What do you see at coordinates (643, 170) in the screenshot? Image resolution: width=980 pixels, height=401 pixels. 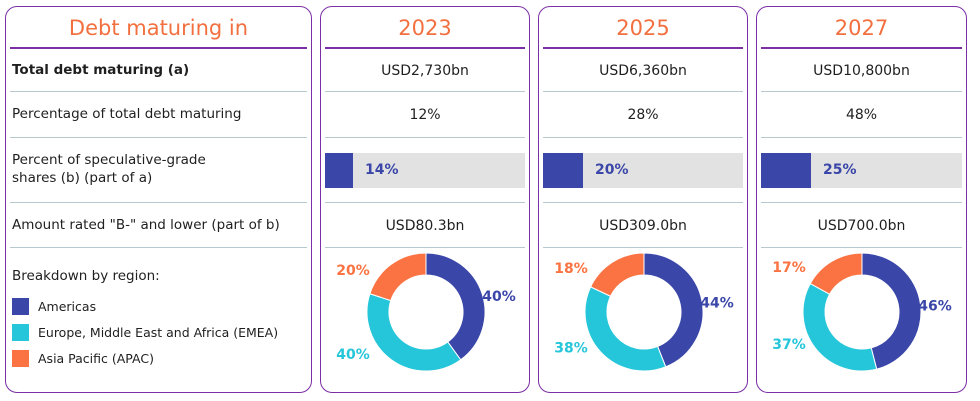 I see `spec-grade-bar-track: 20%` at bounding box center [643, 170].